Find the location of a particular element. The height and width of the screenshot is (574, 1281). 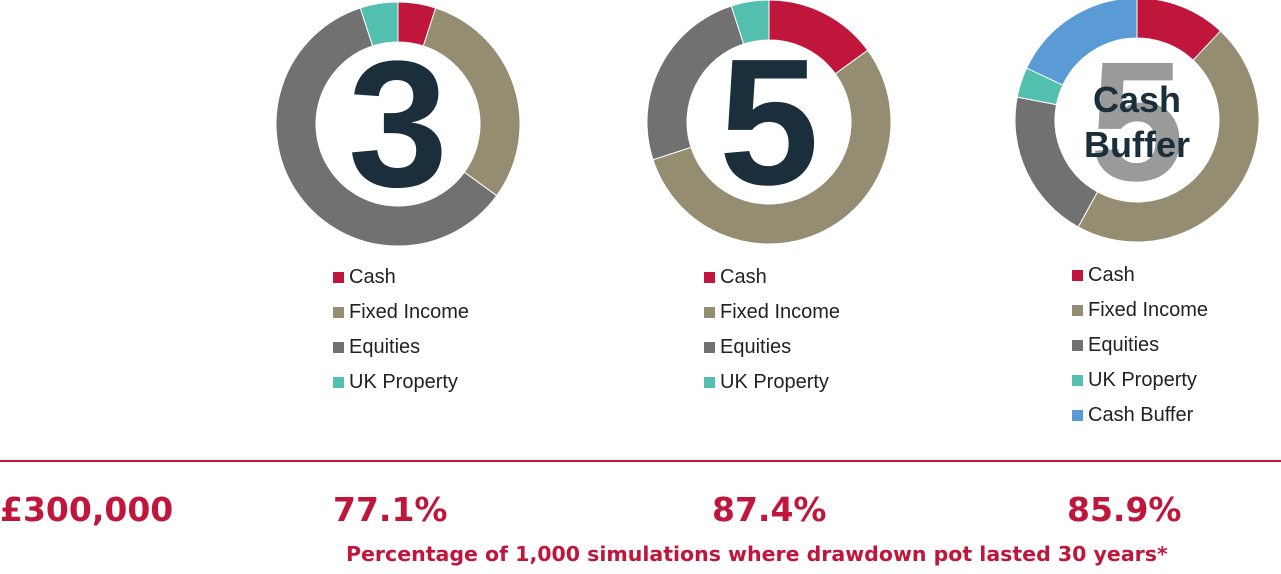

legend-chart-1: Cash Fixed Income Equities UK Property is located at coordinates (401, 330).